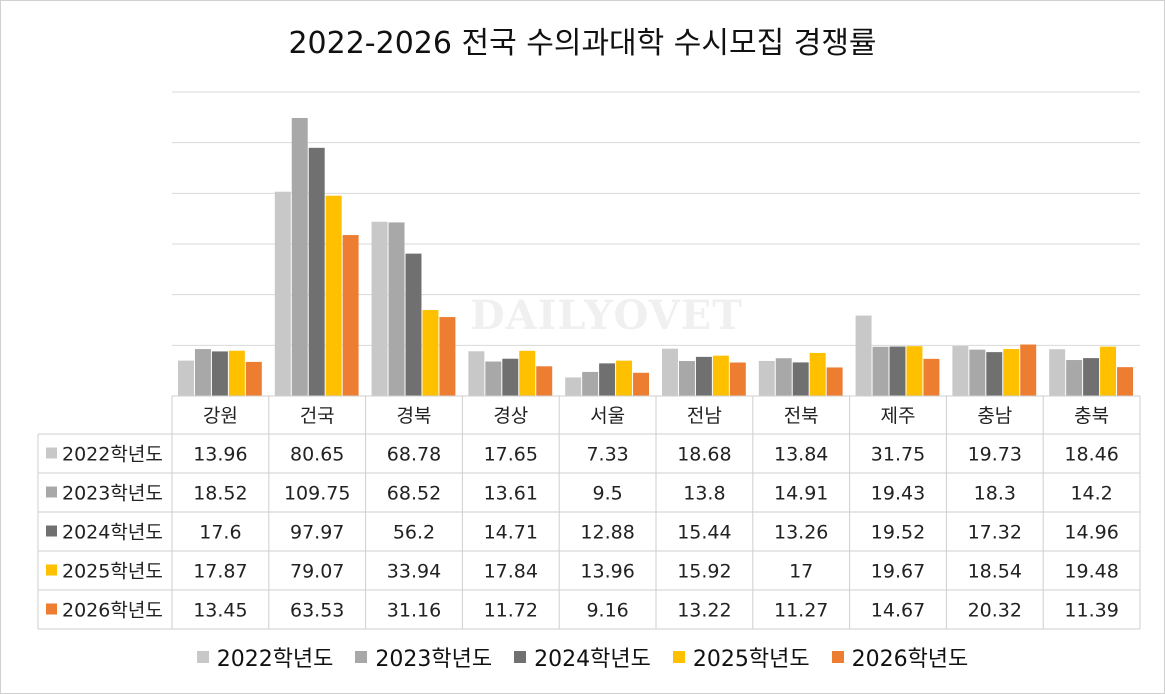  I want to click on table-value: 18.52, so click(220, 494).